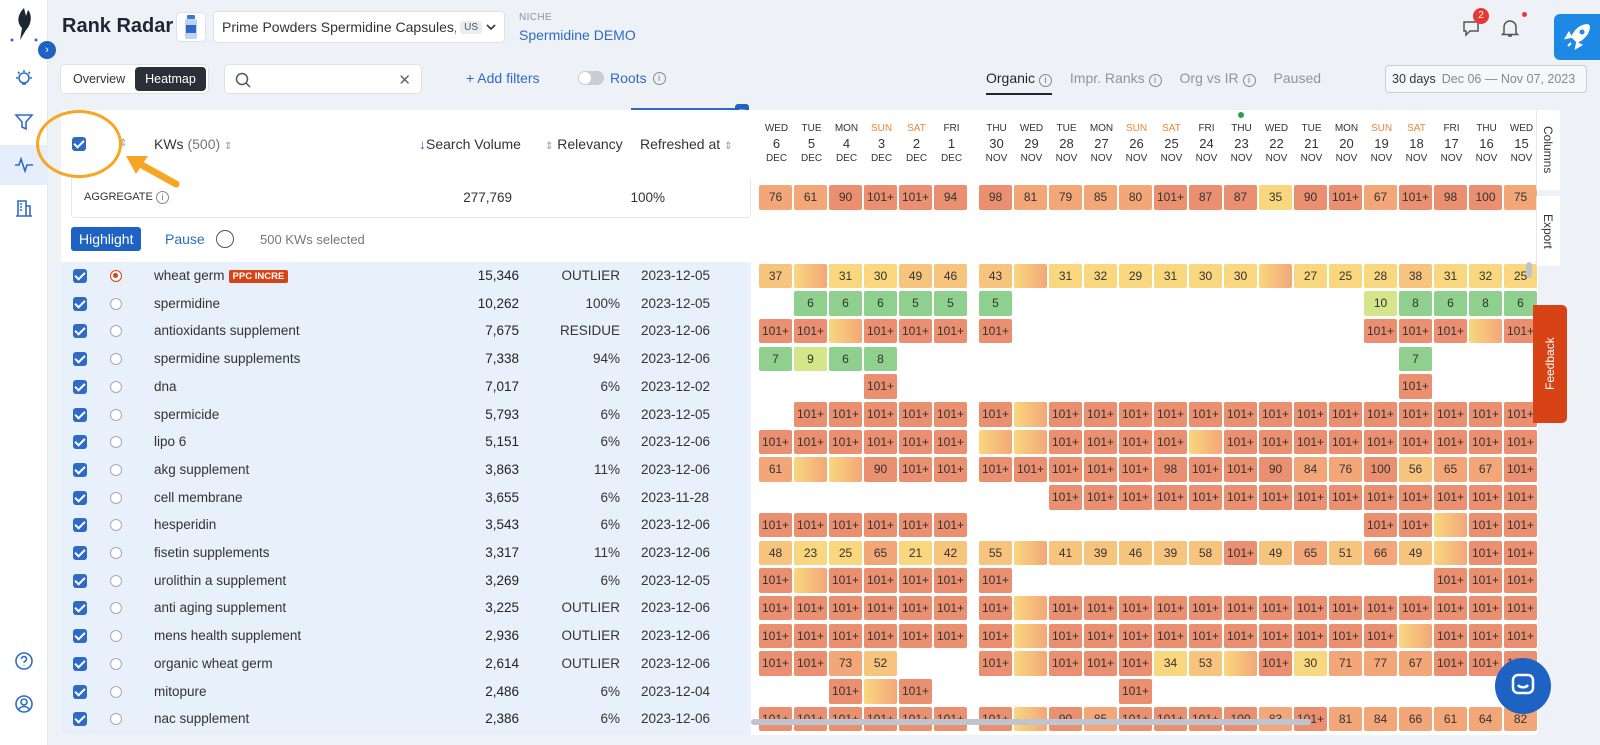 This screenshot has width=1600, height=745. I want to click on rank-cell: 7, so click(775, 359).